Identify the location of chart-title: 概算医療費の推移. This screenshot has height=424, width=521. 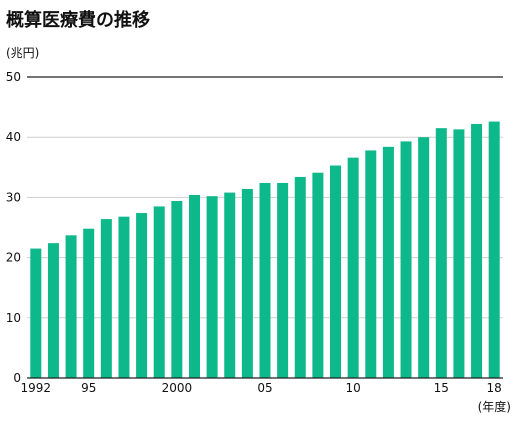
(78, 20).